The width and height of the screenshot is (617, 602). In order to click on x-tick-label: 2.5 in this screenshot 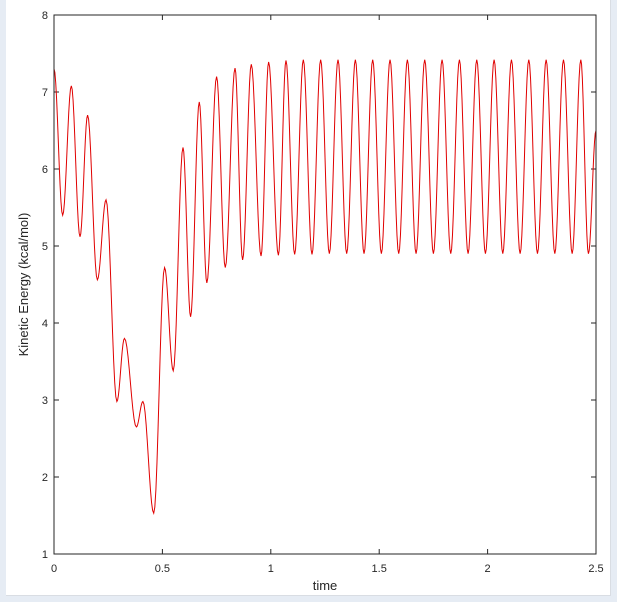, I will do `click(595, 569)`.